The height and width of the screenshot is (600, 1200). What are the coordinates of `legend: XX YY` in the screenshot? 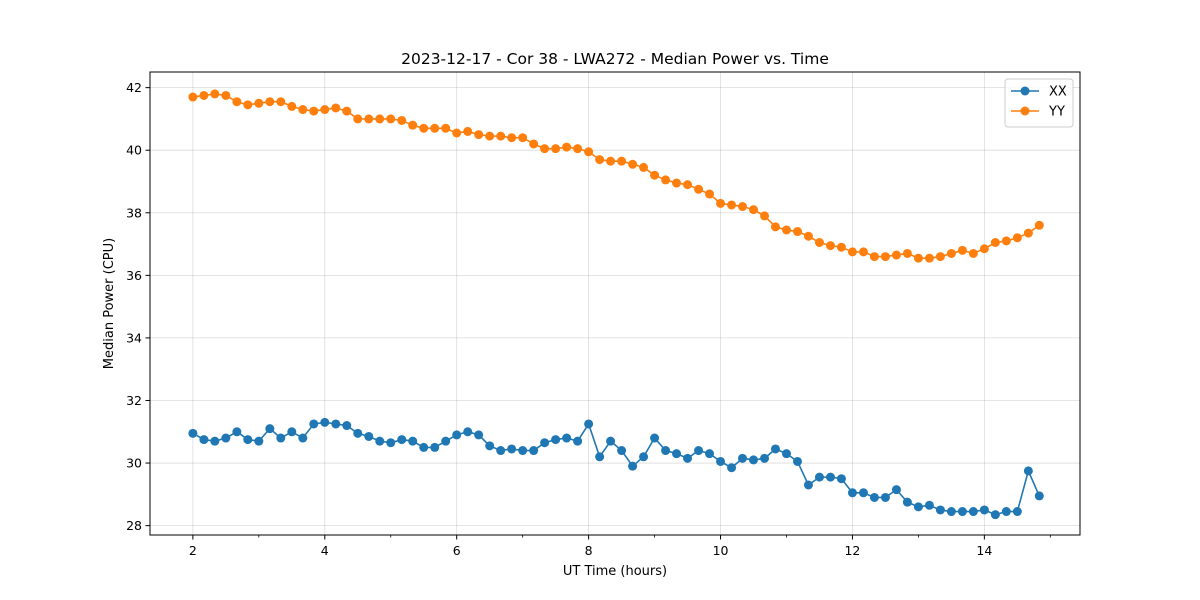 It's located at (1039, 103).